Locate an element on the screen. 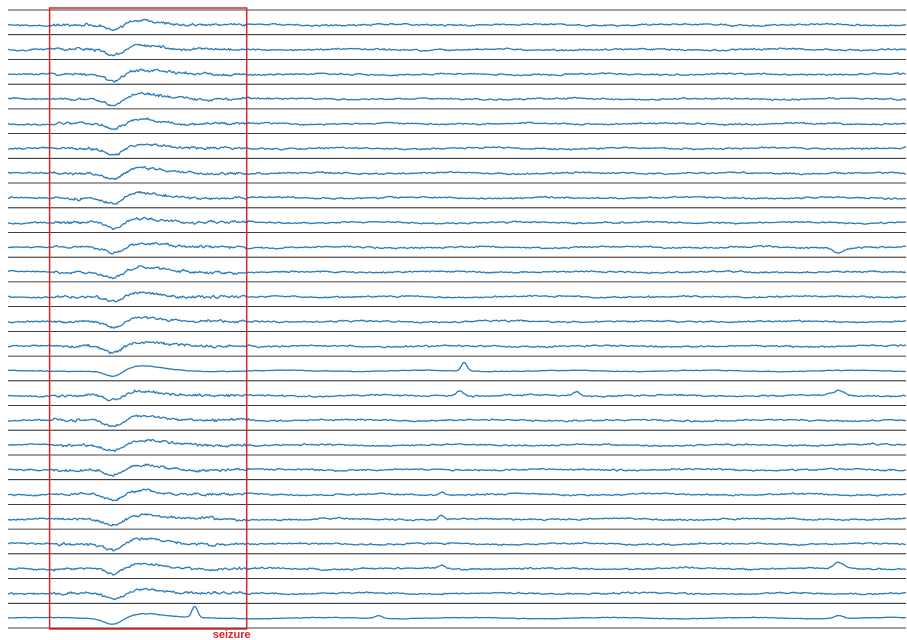 This screenshot has height=640, width=907. seizure-label: seizure is located at coordinates (232, 634).